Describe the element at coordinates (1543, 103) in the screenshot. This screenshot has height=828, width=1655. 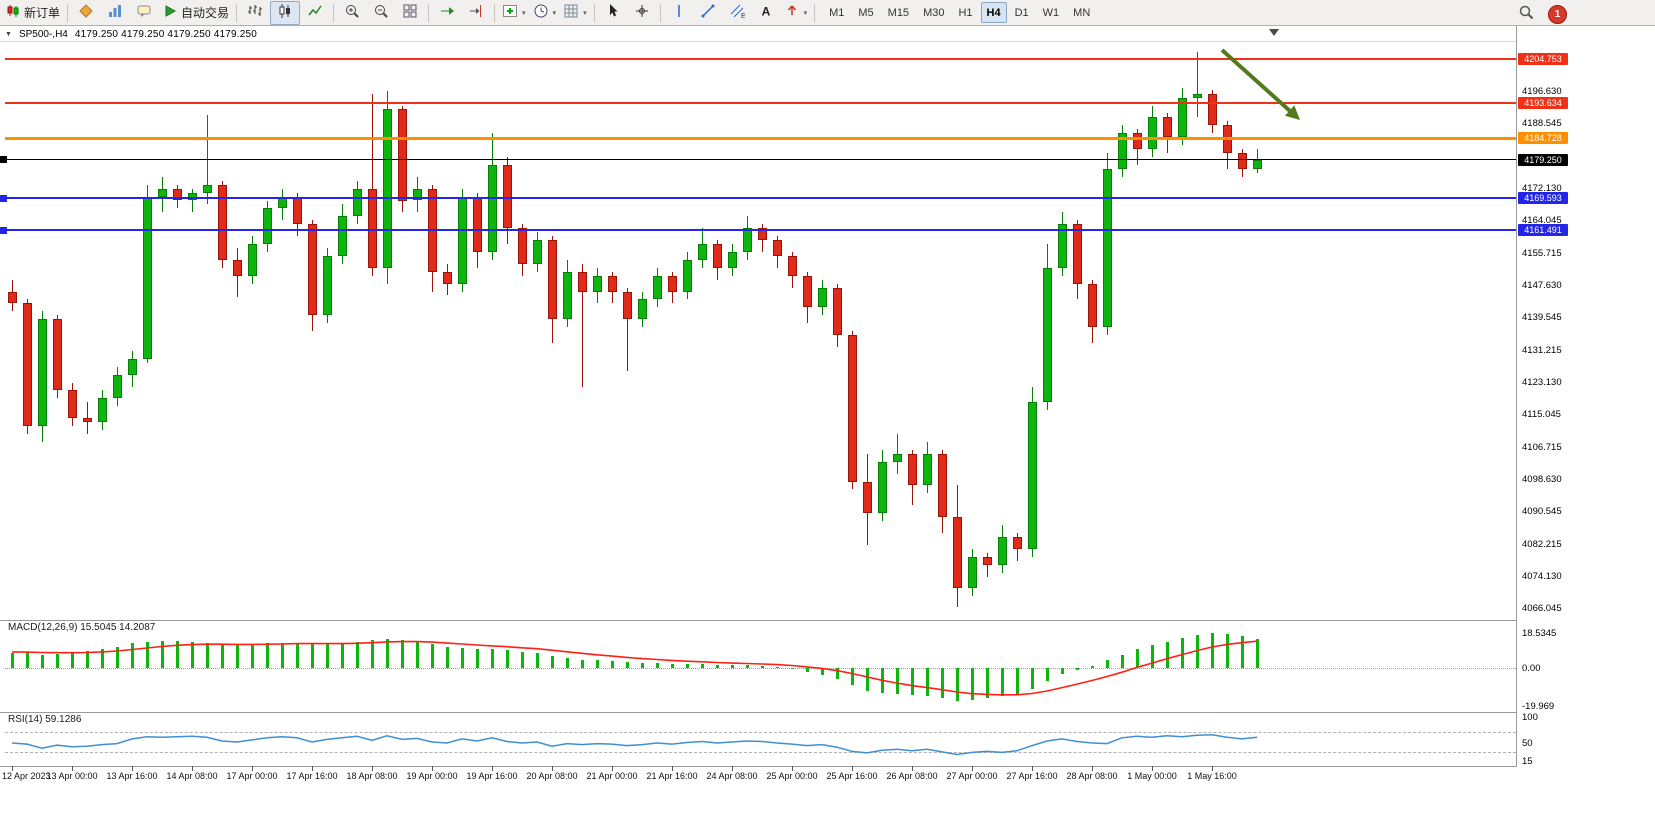
I see `price-badge: 4193.634` at that location.